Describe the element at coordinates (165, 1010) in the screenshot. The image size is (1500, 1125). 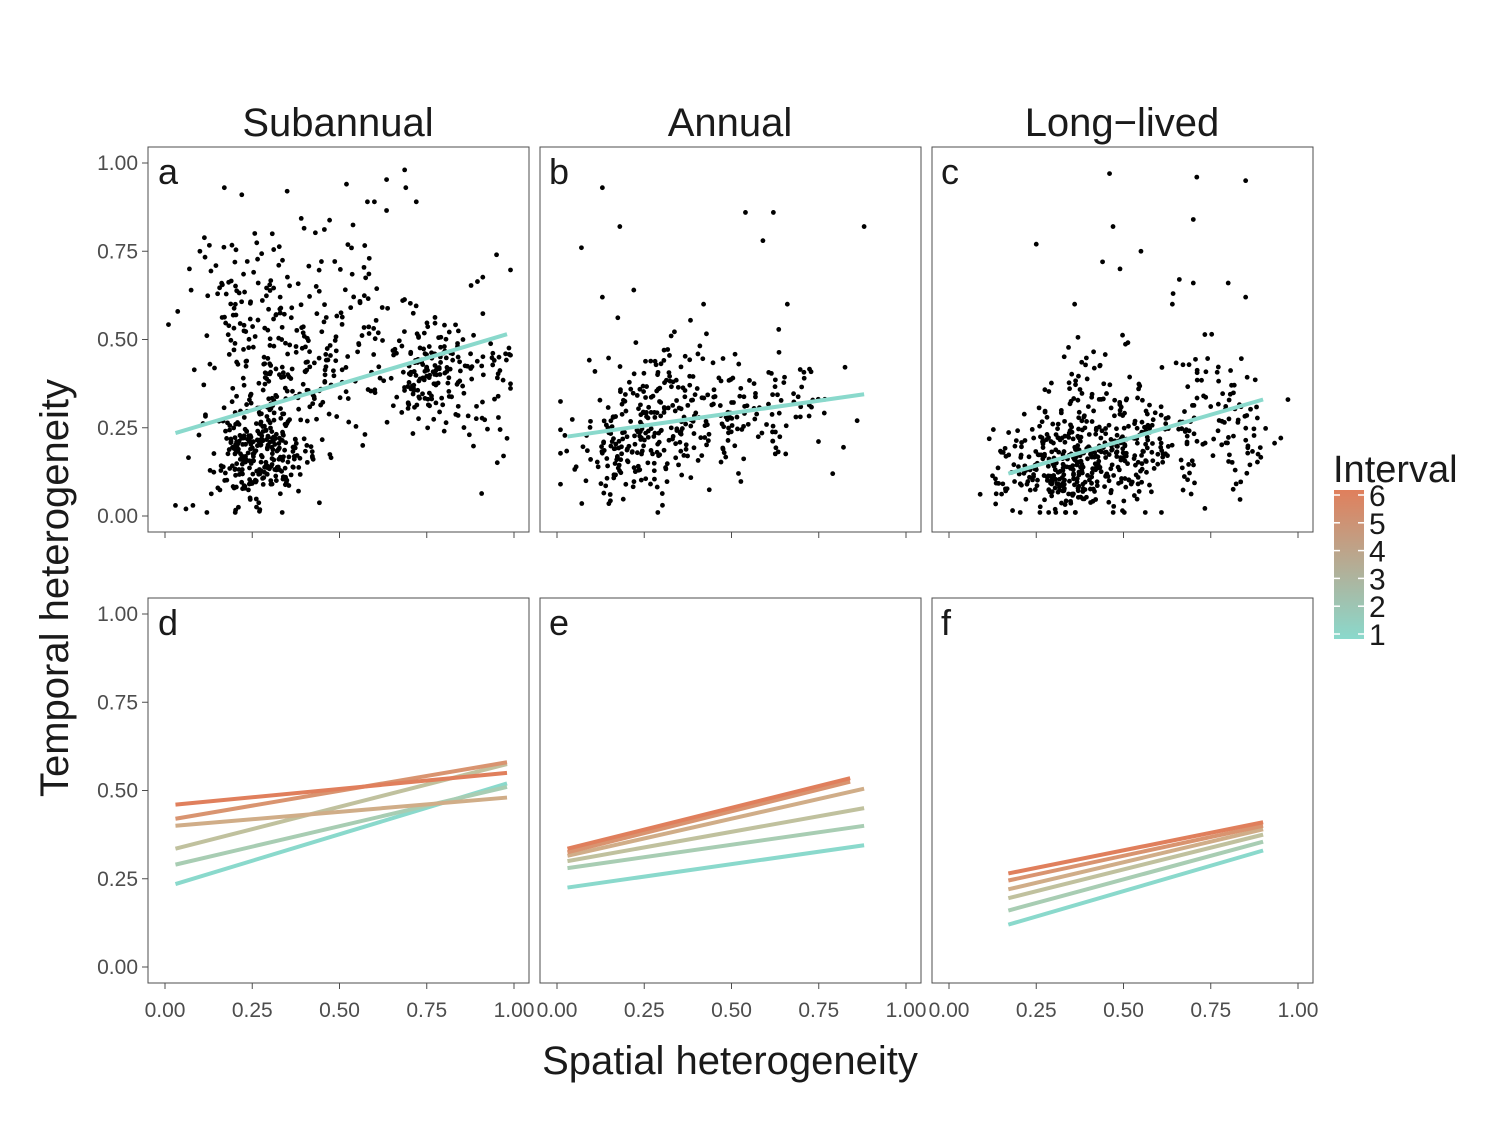
I see `x-tick-label: 0.00` at that location.